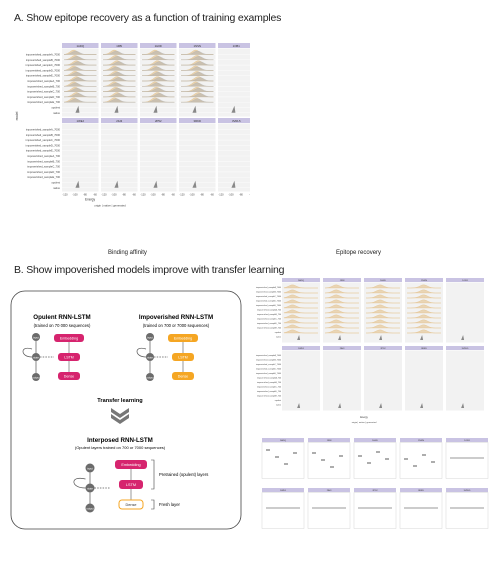  Describe the element at coordinates (283, 440) in the screenshot. I see `facet-label: 1ADQ` at that location.